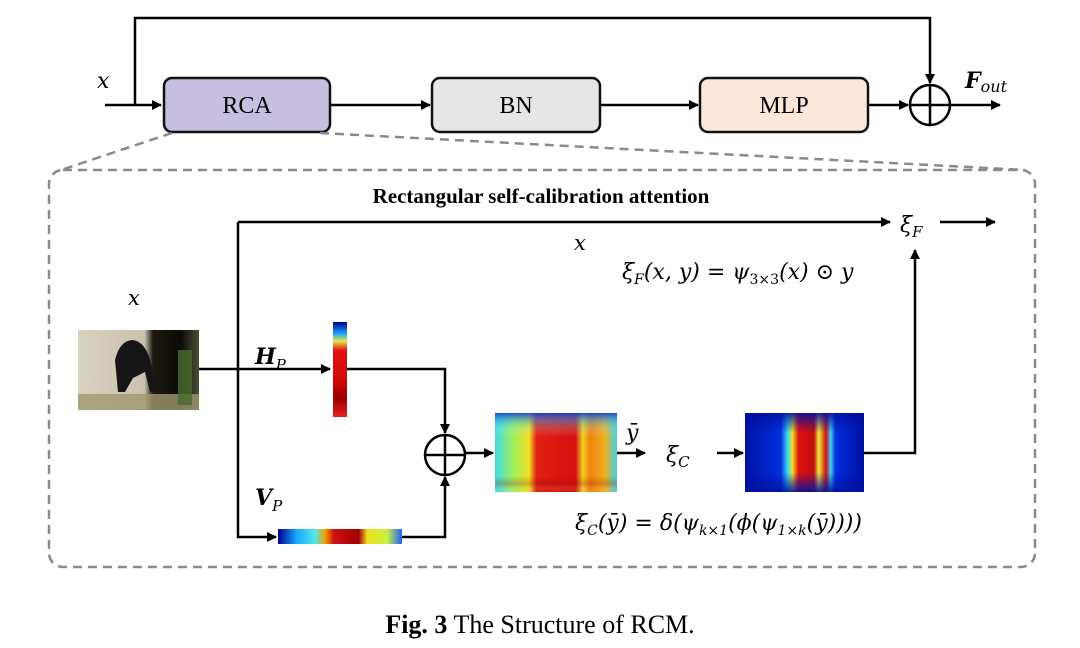 The height and width of the screenshot is (648, 1080). What do you see at coordinates (138, 370) in the screenshot?
I see `input-image-gorilla` at bounding box center [138, 370].